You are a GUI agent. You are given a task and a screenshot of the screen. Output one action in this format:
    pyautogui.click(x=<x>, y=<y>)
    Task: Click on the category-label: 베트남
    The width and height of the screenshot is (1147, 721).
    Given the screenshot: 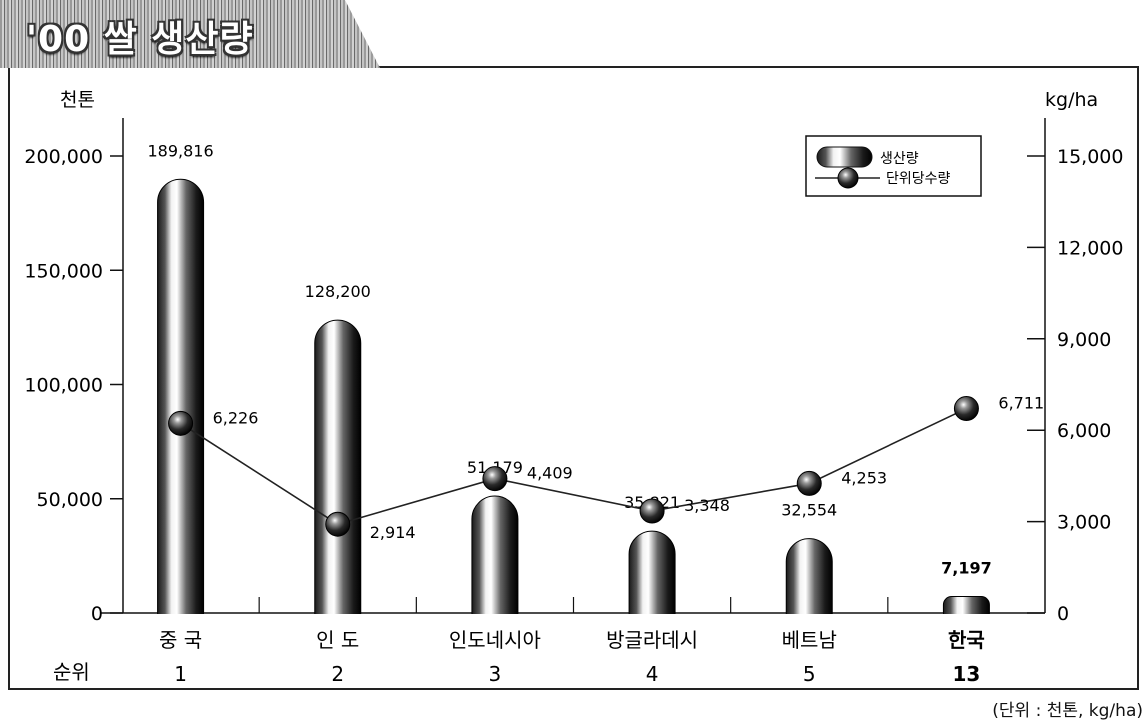 What is the action you would take?
    pyautogui.click(x=809, y=640)
    